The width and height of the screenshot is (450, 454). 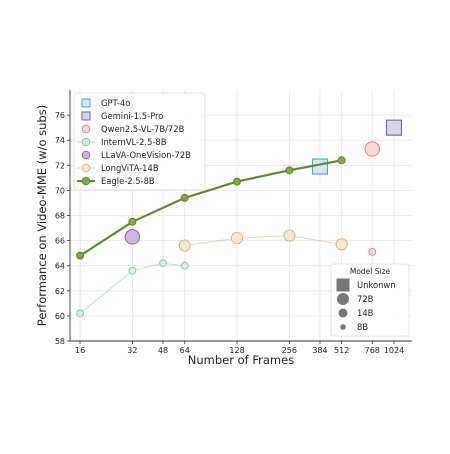 What do you see at coordinates (60, 316) in the screenshot?
I see `y-tick-label: 60` at bounding box center [60, 316].